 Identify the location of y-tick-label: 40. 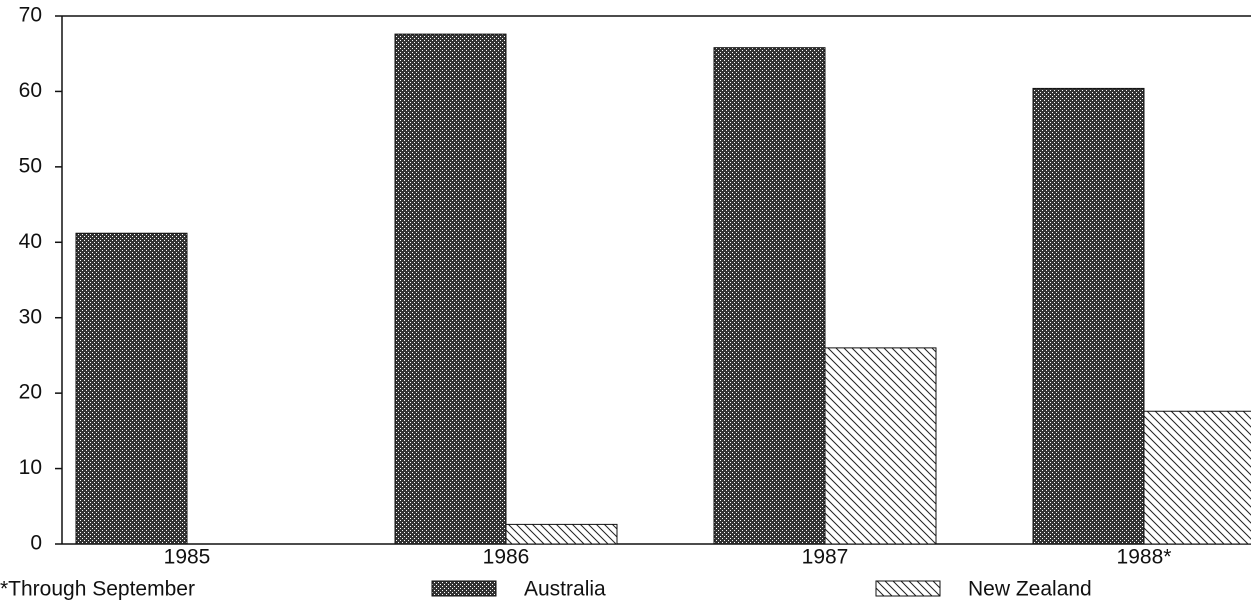
(30, 241).